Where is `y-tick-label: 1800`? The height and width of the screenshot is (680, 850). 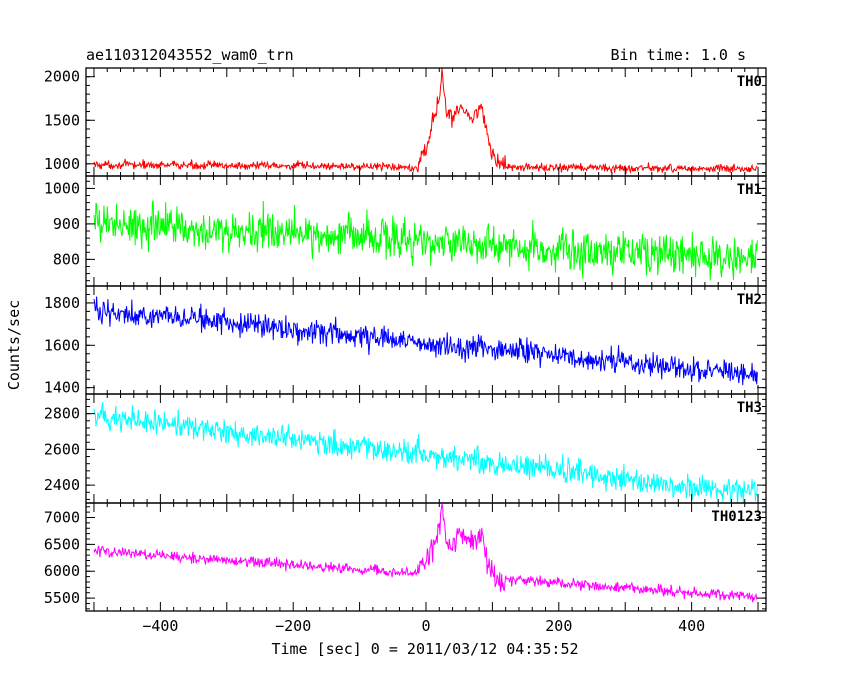
y-tick-label: 1800 is located at coordinates (62, 303).